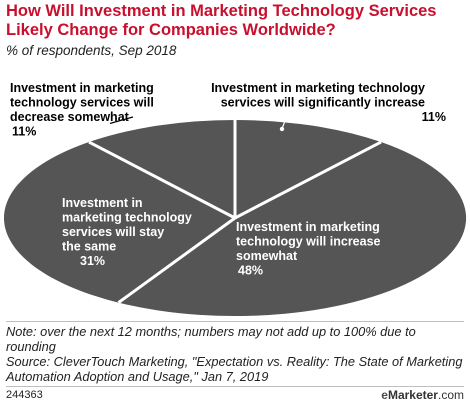 The width and height of the screenshot is (470, 406). I want to click on slice-value-2: 48%, so click(250, 271).